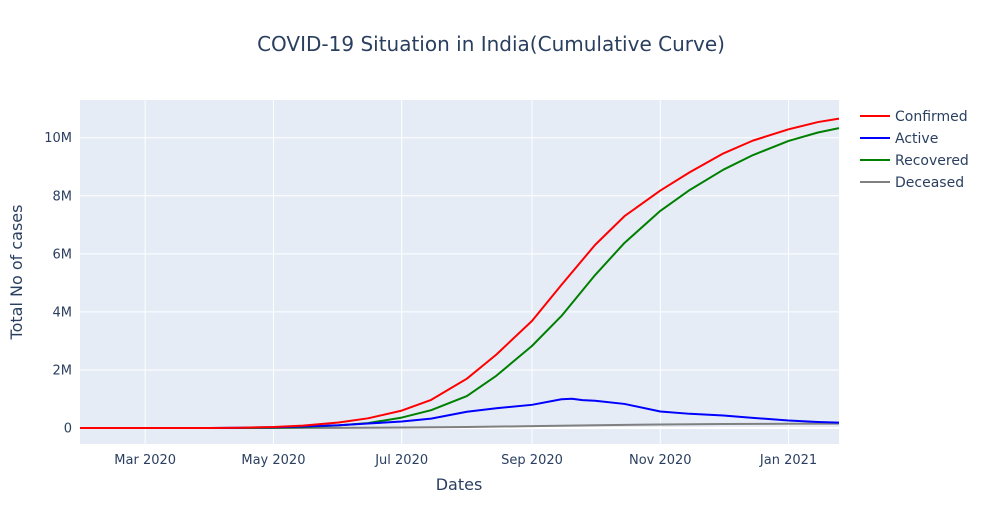  Describe the element at coordinates (63, 312) in the screenshot. I see `y-tick-label: 4M` at that location.